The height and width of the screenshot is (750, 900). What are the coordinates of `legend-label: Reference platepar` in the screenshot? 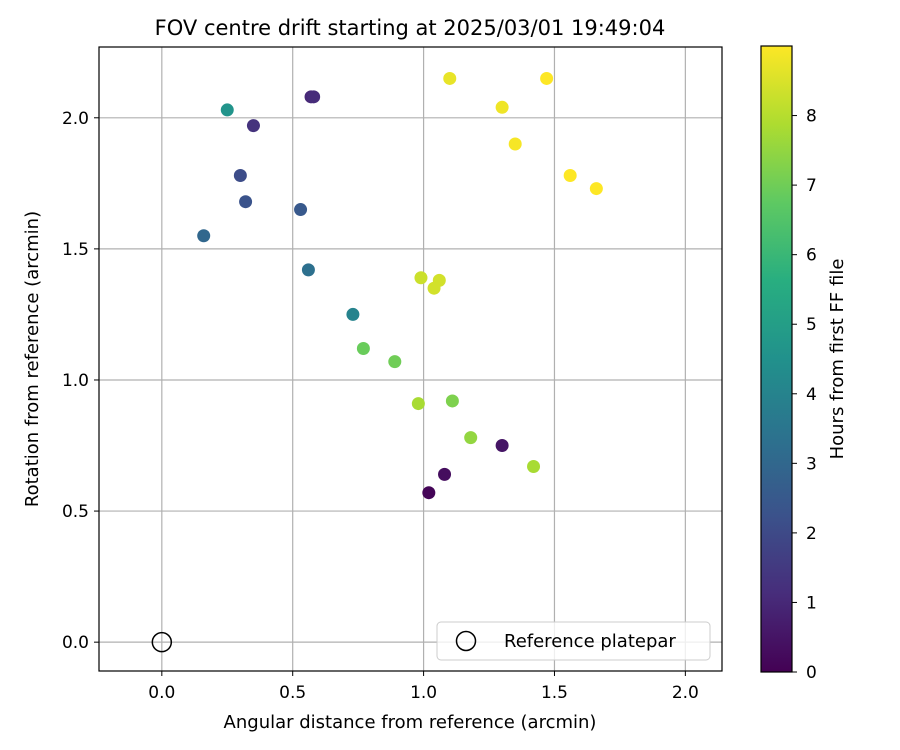 It's located at (590, 641).